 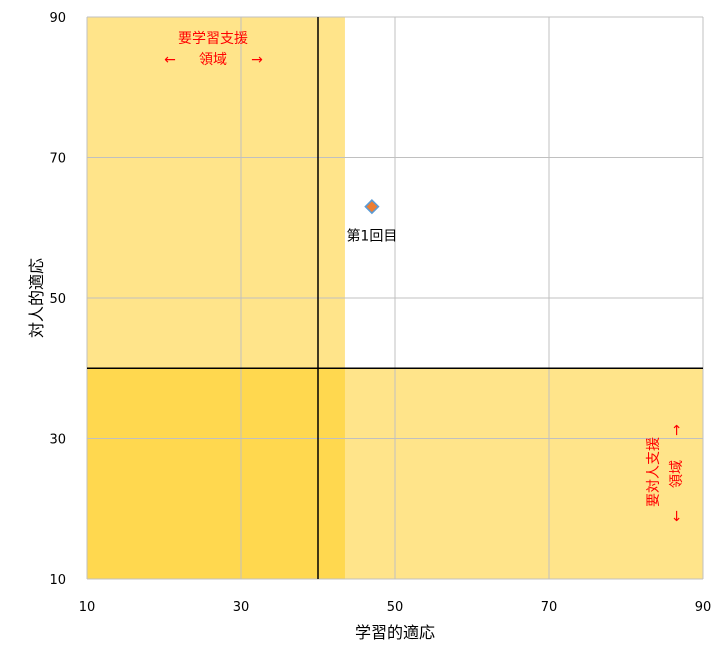 I want to click on y-axis-title: 対人的適応, so click(x=36, y=298).